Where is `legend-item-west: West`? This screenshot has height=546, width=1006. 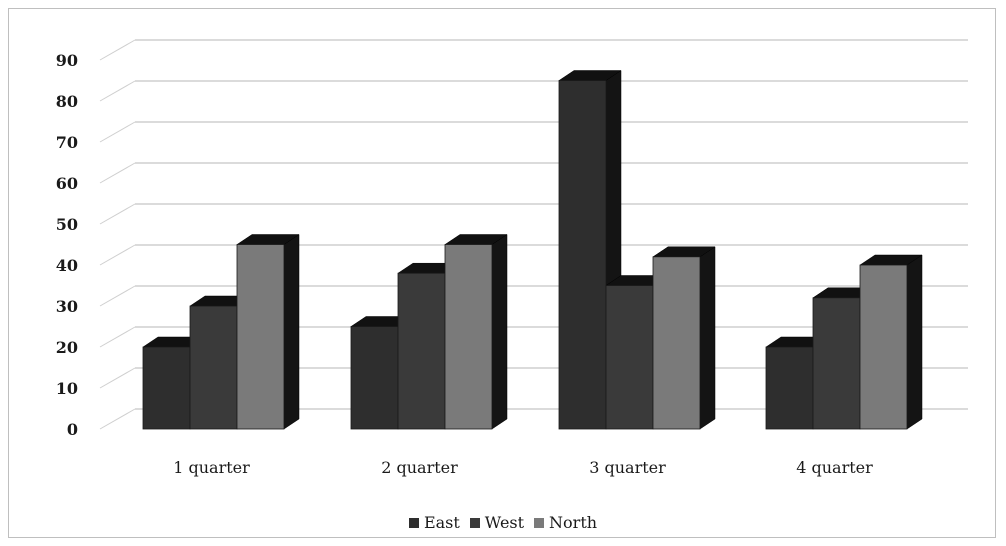
legend-item-west: West is located at coordinates (497, 522).